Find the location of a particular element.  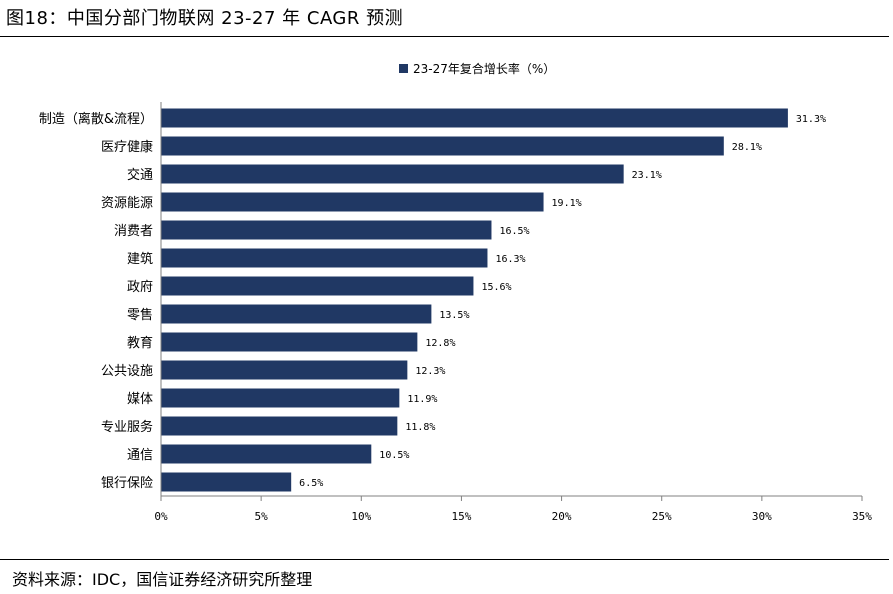

page-title: 图18：中国分部门物联网 23-27 年 CAGR 预测 is located at coordinates (205, 18).